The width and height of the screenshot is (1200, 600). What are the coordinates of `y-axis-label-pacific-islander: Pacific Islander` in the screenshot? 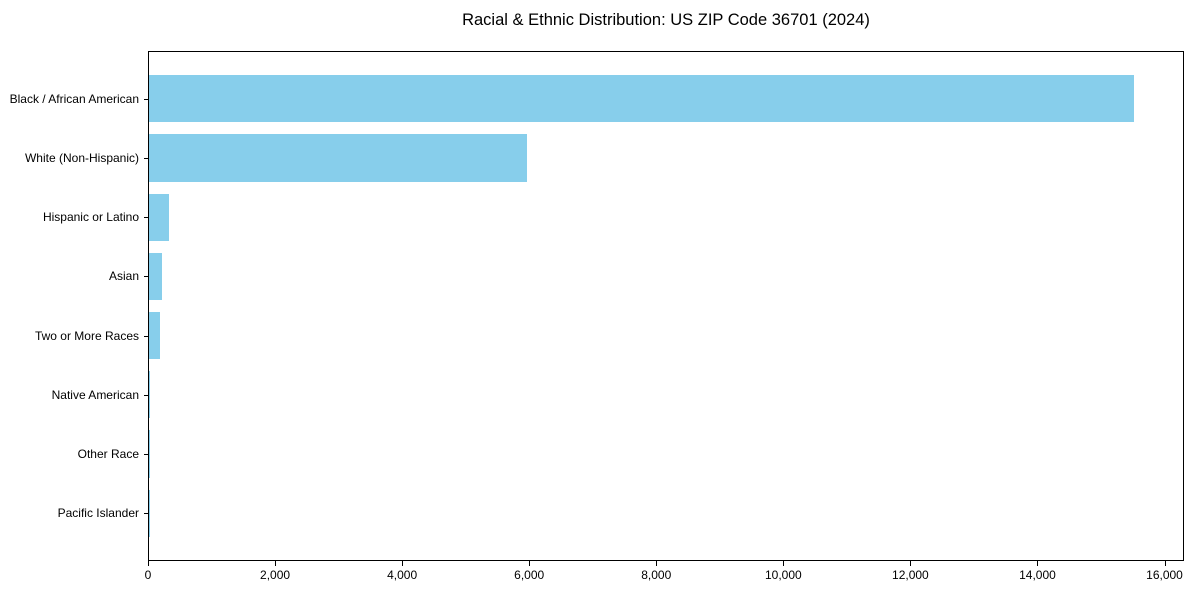 It's located at (98, 513).